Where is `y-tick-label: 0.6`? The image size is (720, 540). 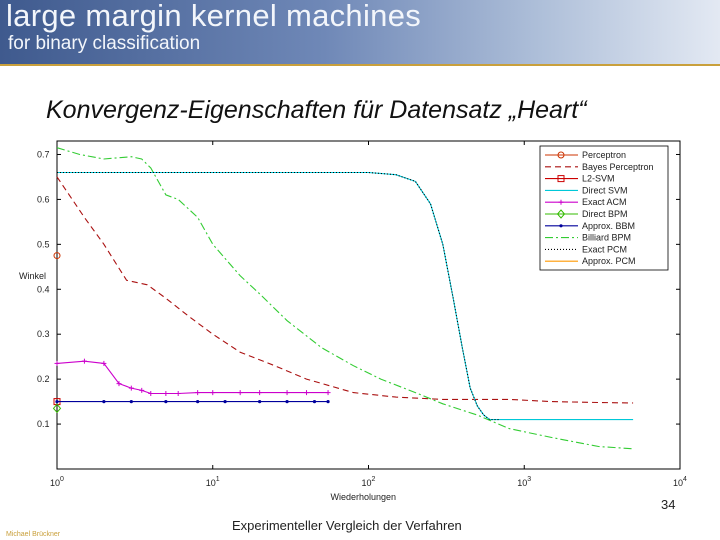
y-tick-label: 0.6 is located at coordinates (43, 199).